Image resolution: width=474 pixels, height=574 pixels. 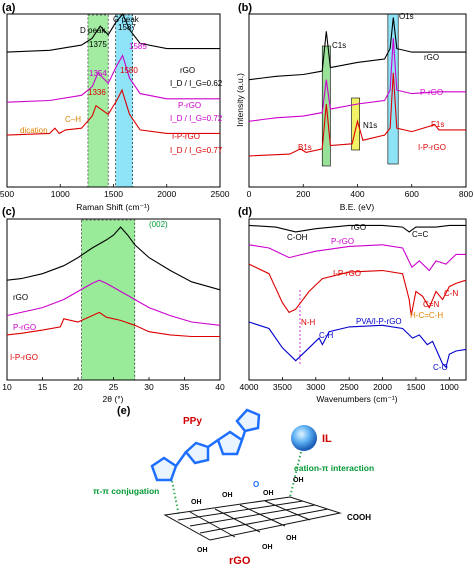 What do you see at coordinates (34, 130) in the screenshot?
I see `panel-a-dication: dication` at bounding box center [34, 130].